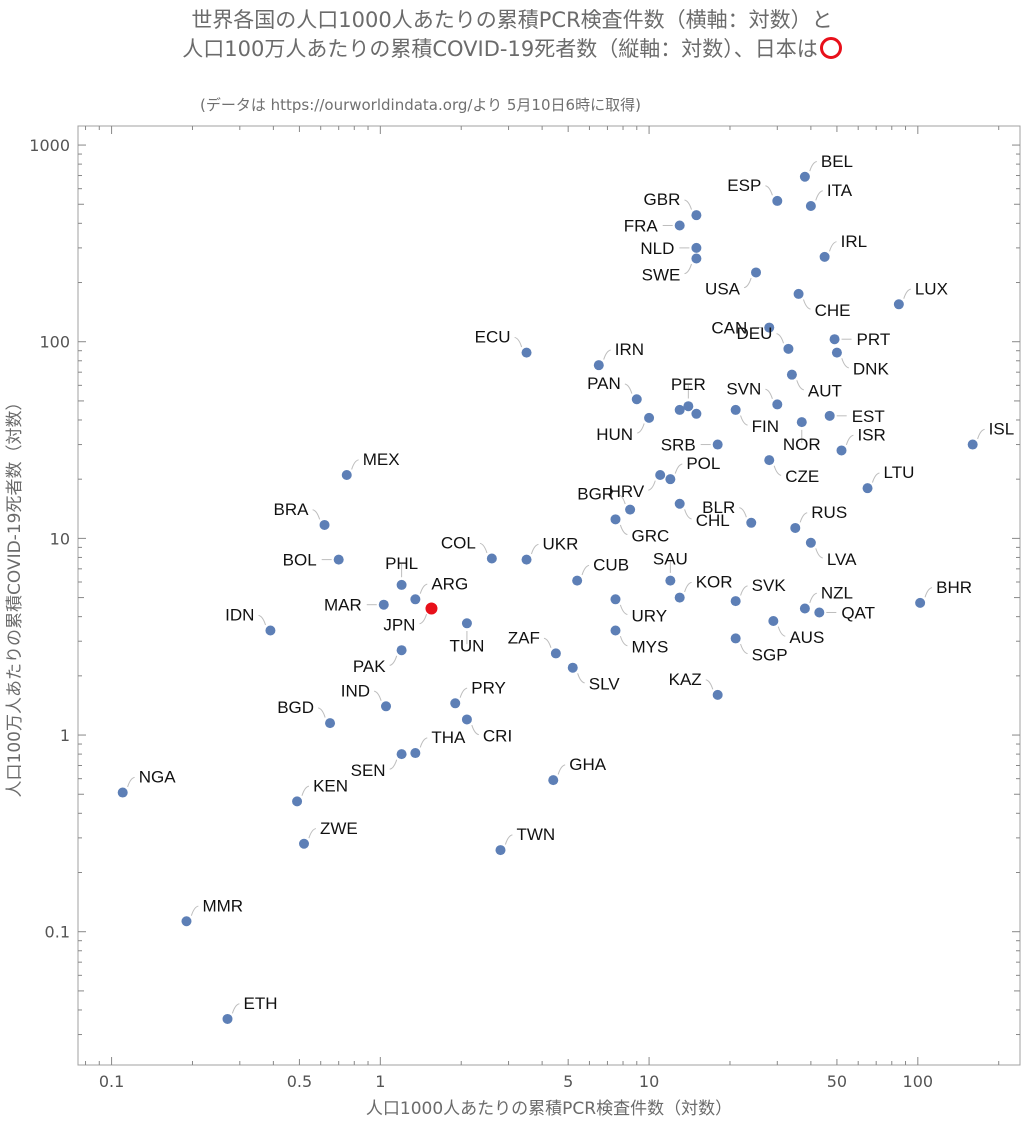 The width and height of the screenshot is (1024, 1123). What do you see at coordinates (401, 650) in the screenshot?
I see `data-point-pak` at bounding box center [401, 650].